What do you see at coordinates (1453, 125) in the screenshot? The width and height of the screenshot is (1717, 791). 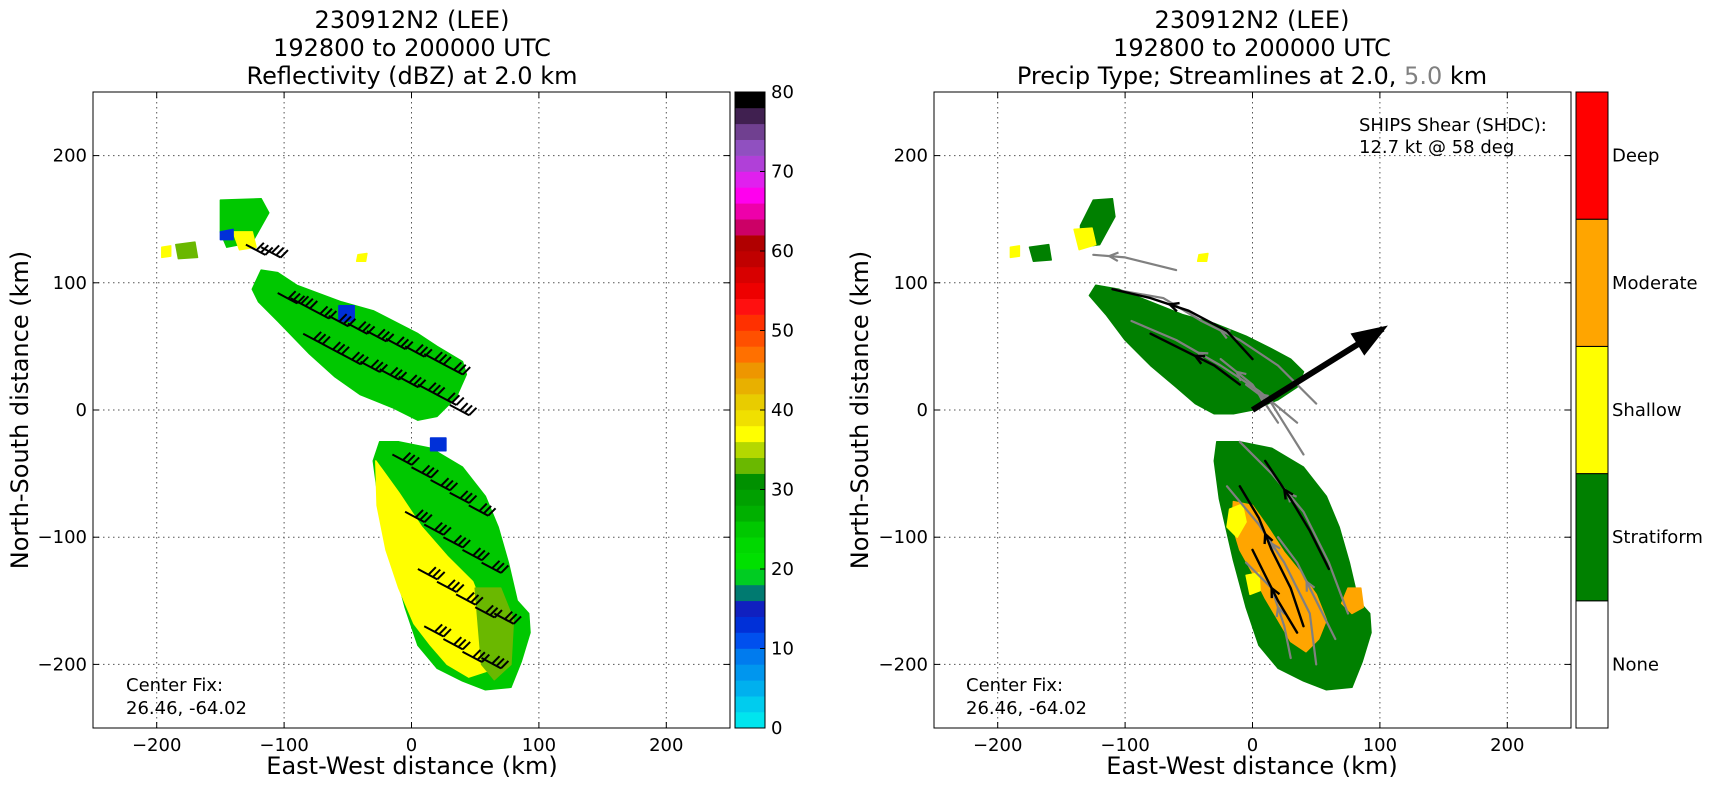 I see `shear-text-line-1: SHIPS Shear (SHDC):` at bounding box center [1453, 125].